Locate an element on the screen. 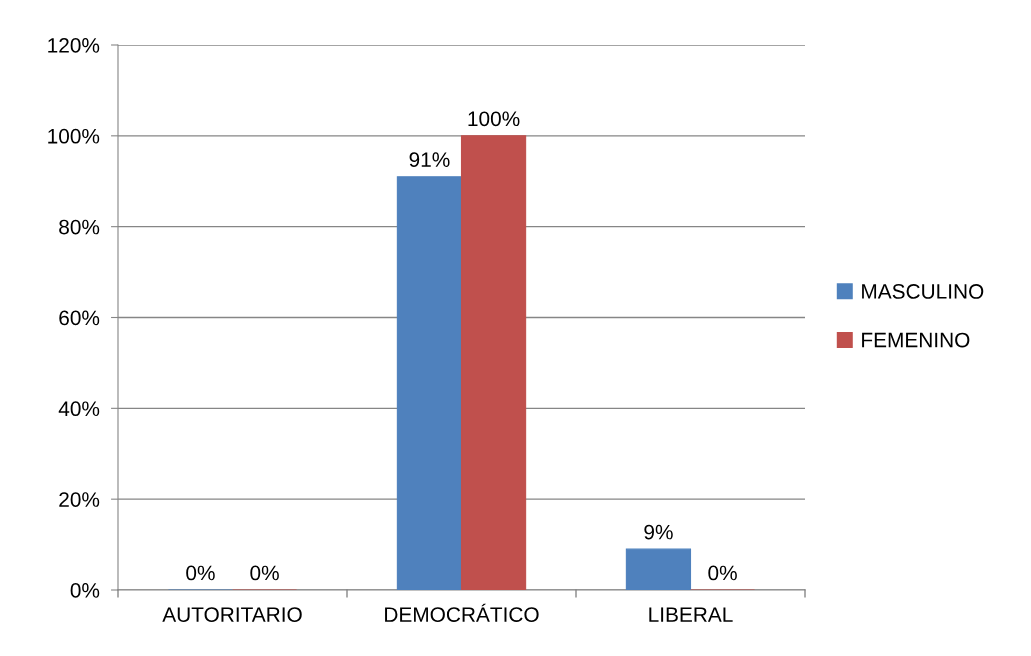 This screenshot has width=1031, height=656. data-label: 9% is located at coordinates (658, 532).